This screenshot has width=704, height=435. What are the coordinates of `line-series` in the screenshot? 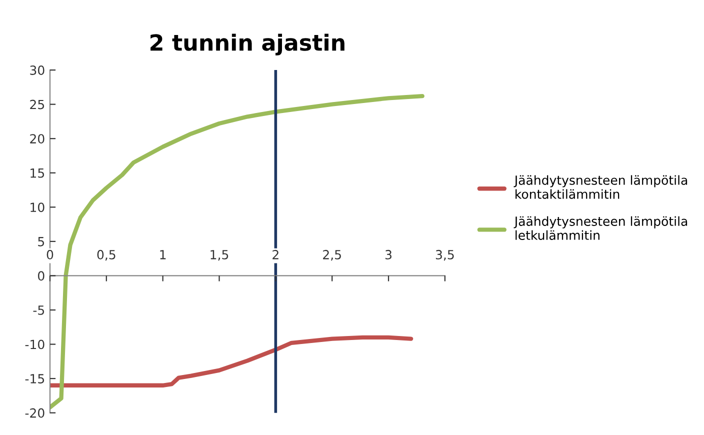 It's located at (232, 361).